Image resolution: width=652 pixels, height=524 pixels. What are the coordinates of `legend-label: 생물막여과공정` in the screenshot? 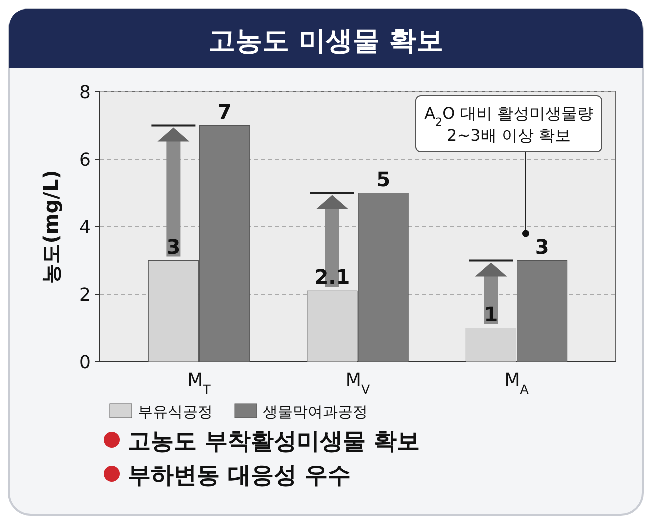 It's located at (315, 412).